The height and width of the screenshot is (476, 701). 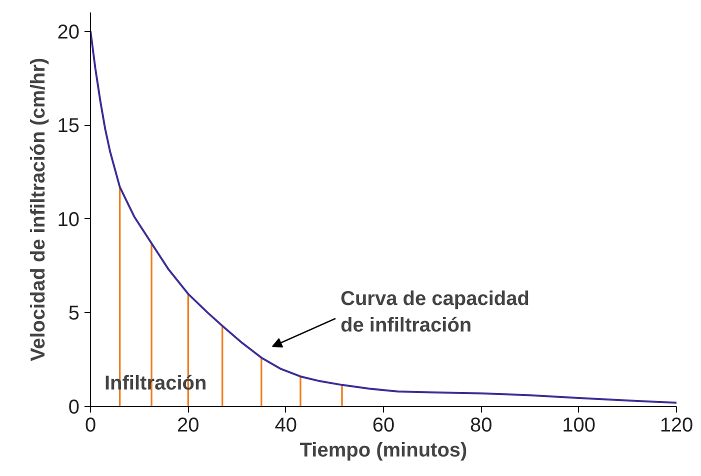 What do you see at coordinates (383, 425) in the screenshot?
I see `x-tick-label: 60` at bounding box center [383, 425].